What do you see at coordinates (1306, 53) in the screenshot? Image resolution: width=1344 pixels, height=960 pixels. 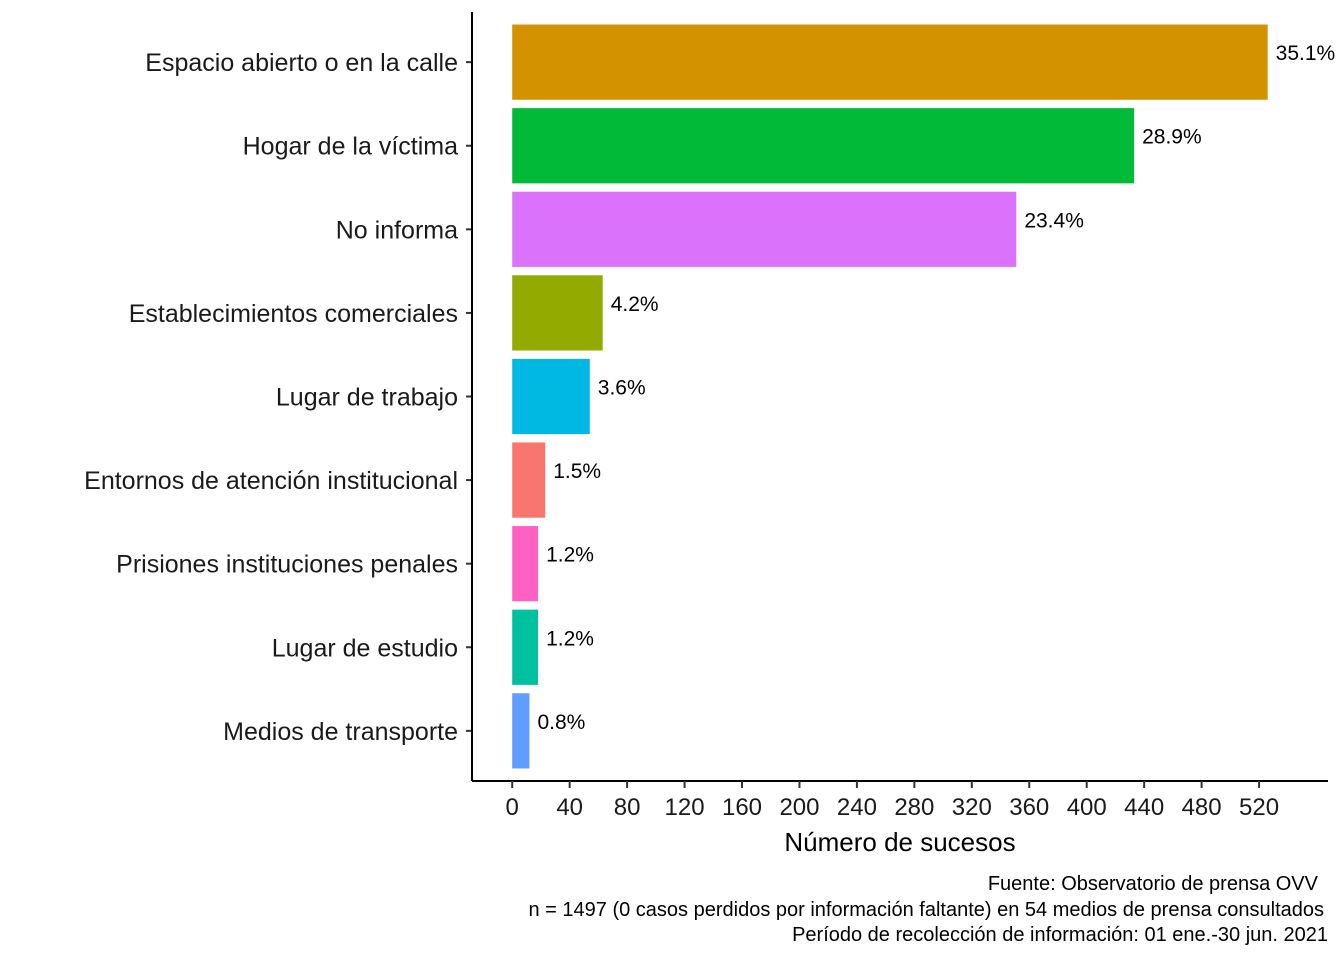 I see `data-label-1: 35.1%` at bounding box center [1306, 53].